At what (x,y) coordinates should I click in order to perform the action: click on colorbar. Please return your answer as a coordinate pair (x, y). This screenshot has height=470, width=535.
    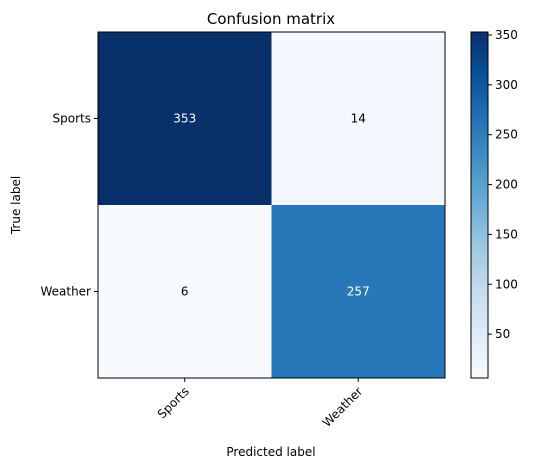
    Looking at the image, I should click on (479, 205).